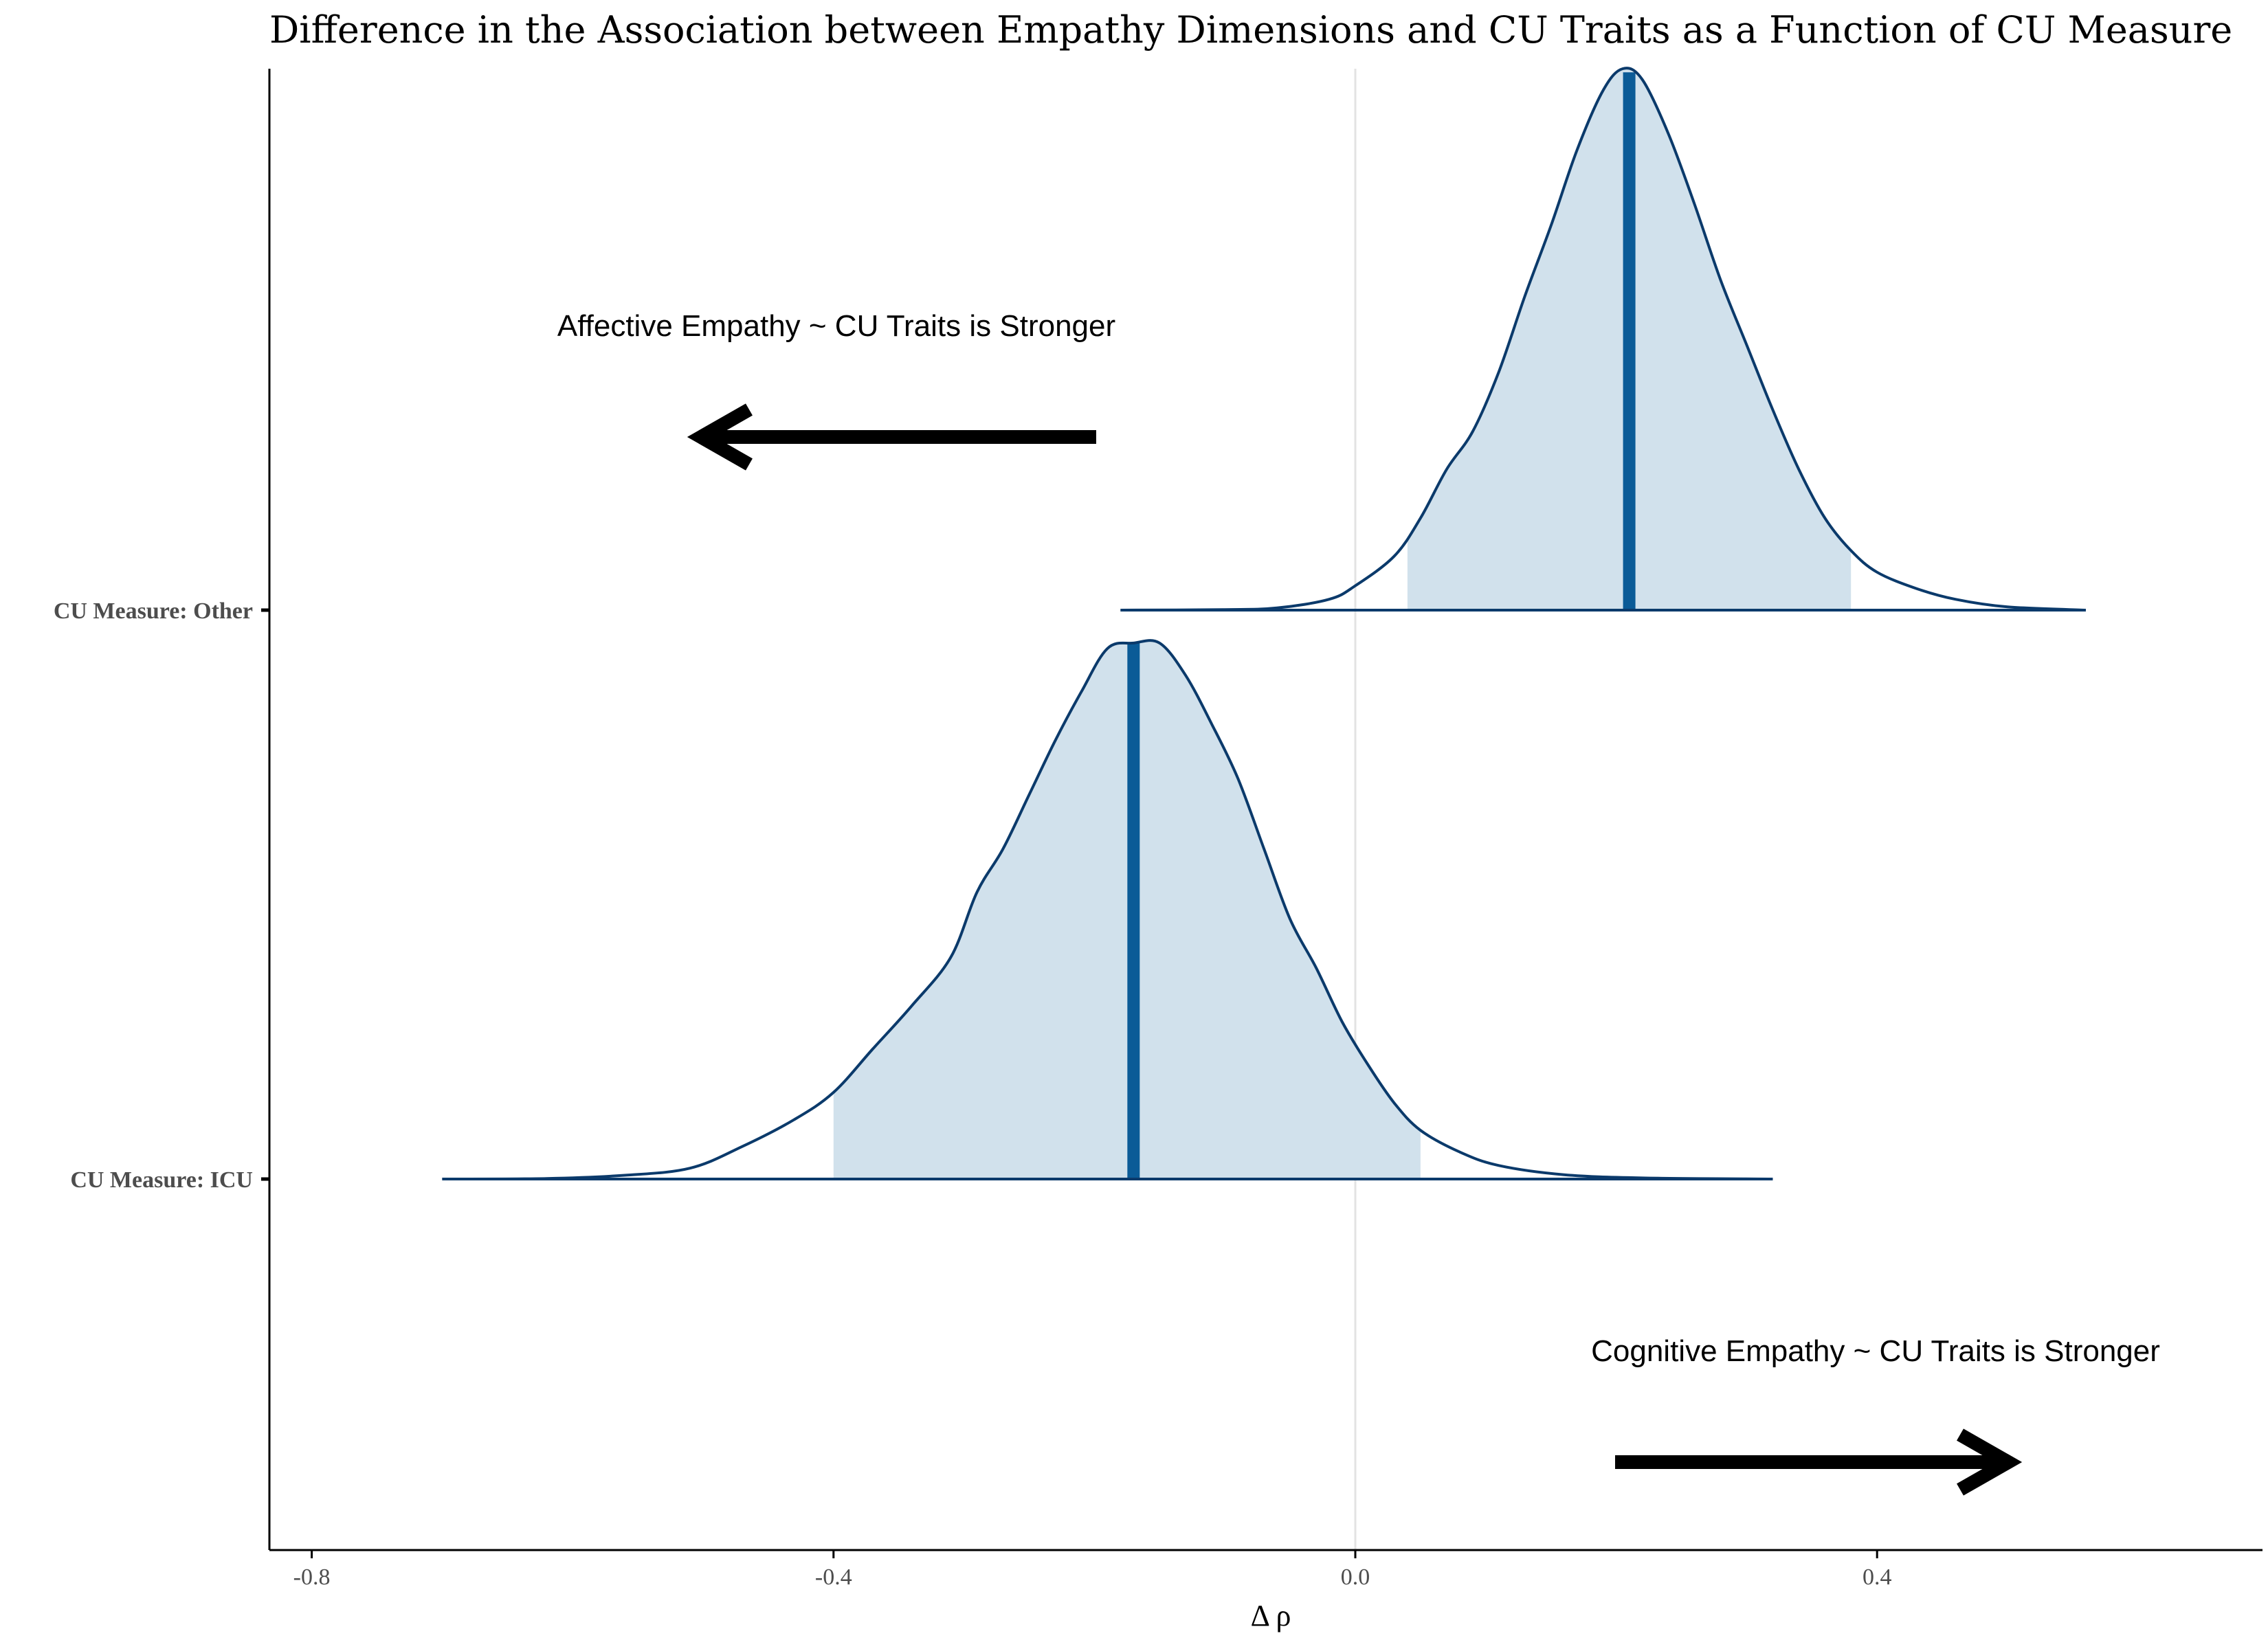 This screenshot has height=1649, width=2268. Describe the element at coordinates (161, 895) in the screenshot. I see `y-axis-ticks: CU Measure: Other CU Measure: ICU` at that location.